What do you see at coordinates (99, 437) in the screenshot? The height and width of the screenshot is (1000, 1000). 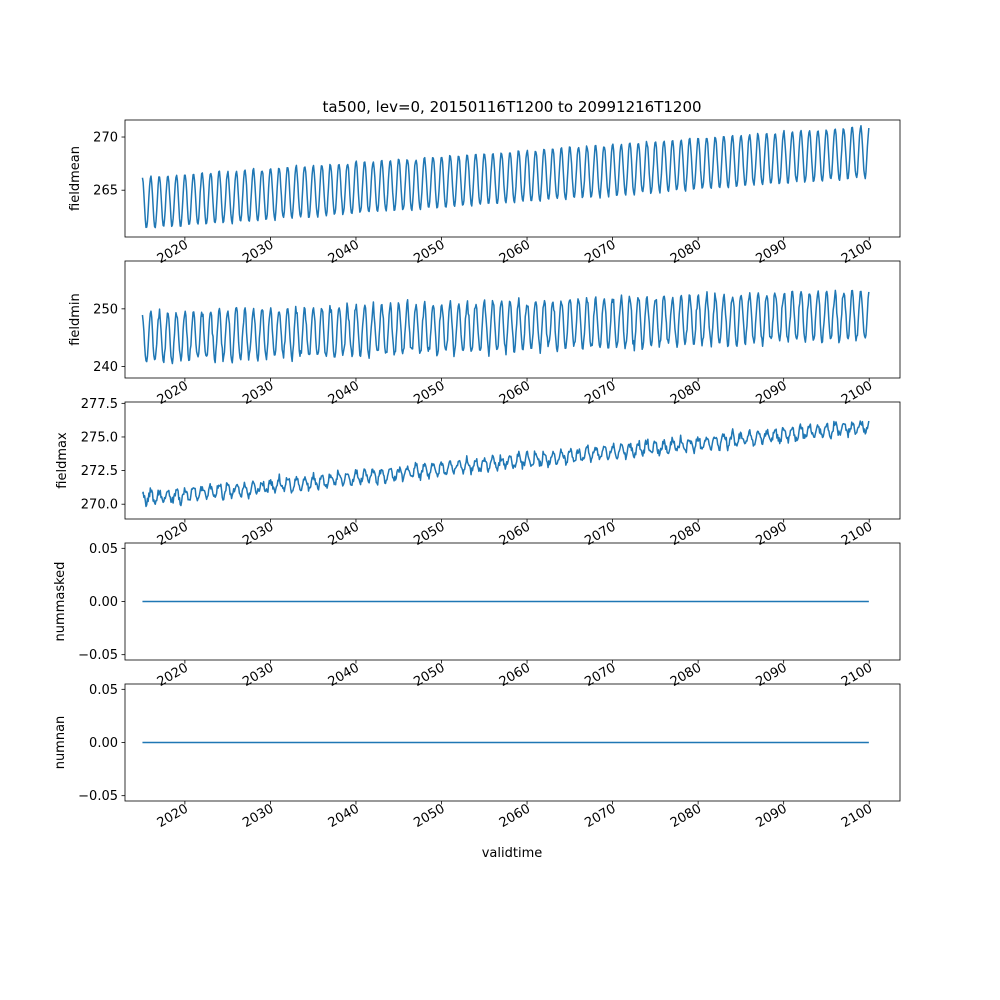 I see `y-tick-label: 275.0` at bounding box center [99, 437].